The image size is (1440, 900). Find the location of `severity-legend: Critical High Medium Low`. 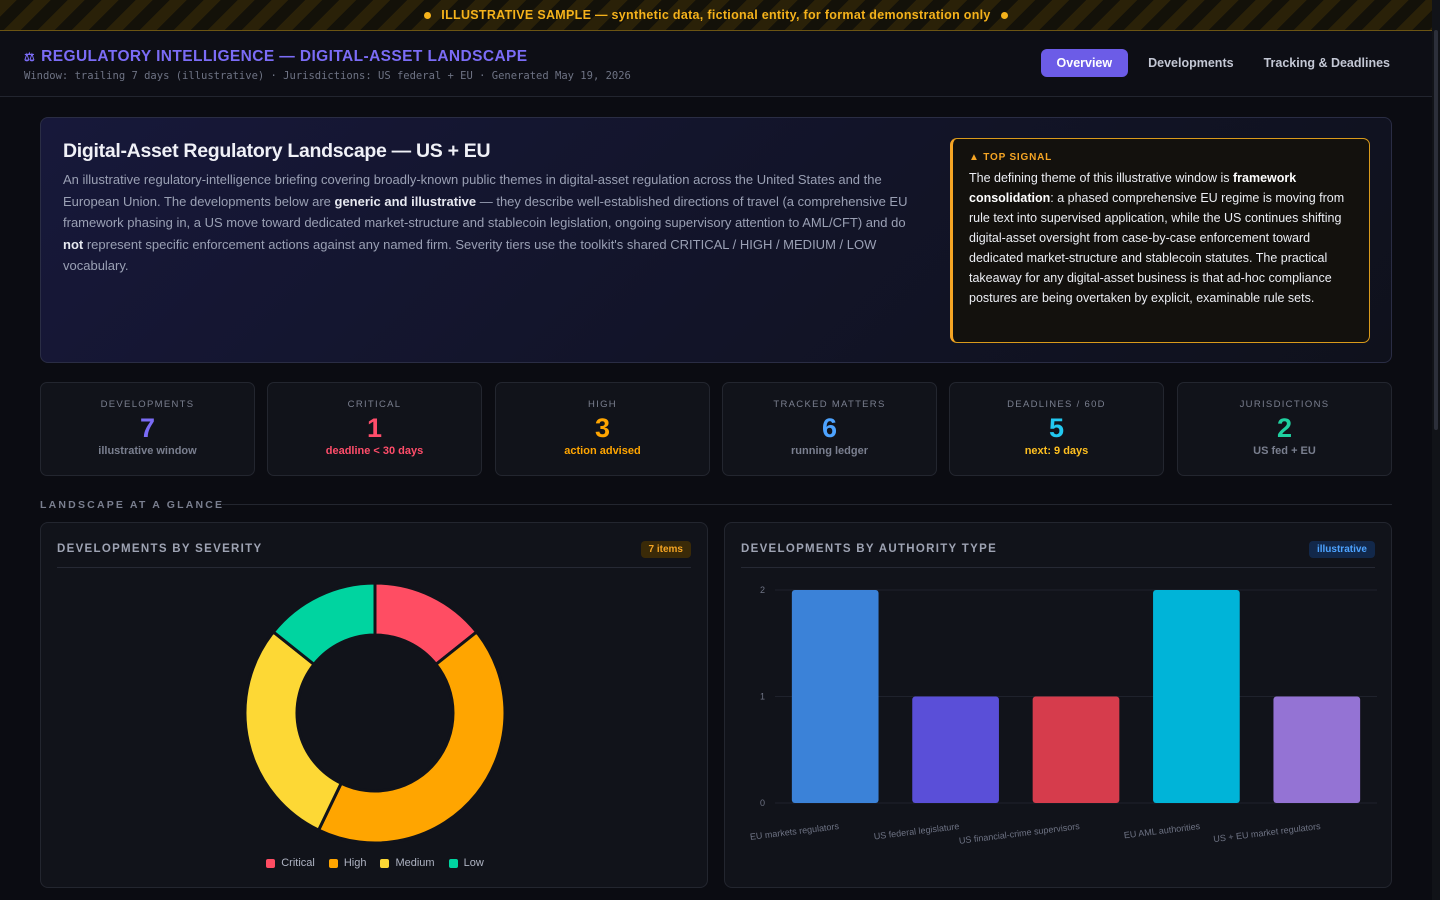

severity-legend: Critical High Medium Low is located at coordinates (375, 863).